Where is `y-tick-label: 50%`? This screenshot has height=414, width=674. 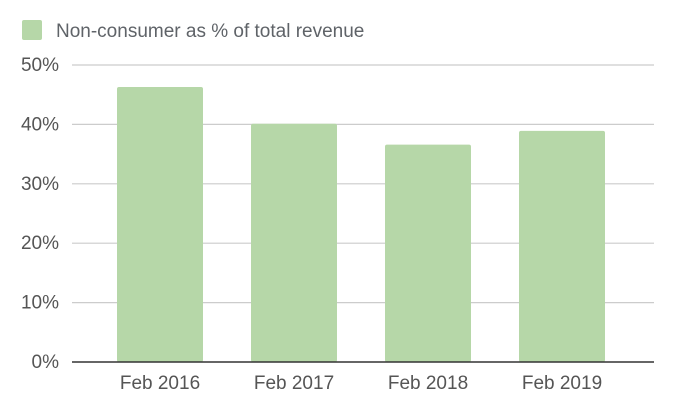
y-tick-label: 50% is located at coordinates (40, 65).